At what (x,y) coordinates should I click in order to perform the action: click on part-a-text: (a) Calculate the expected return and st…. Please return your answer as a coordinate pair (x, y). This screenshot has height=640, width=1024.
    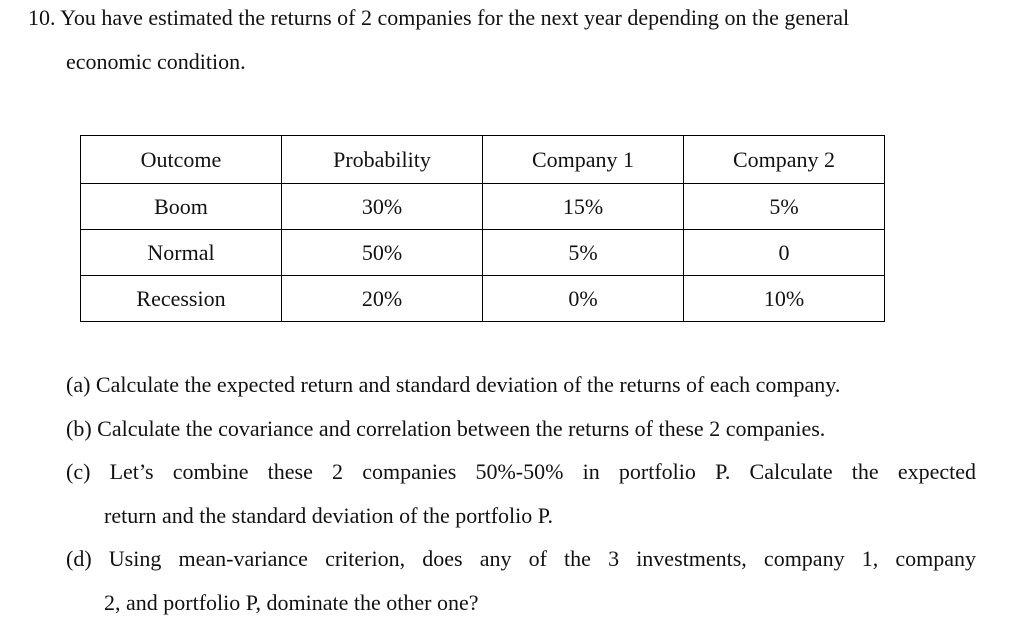
    Looking at the image, I should click on (453, 384).